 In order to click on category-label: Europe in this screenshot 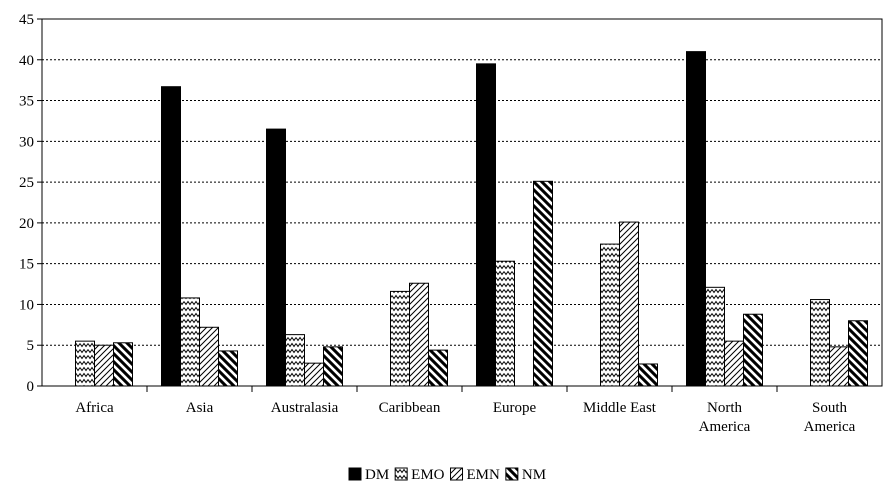, I will do `click(515, 408)`.